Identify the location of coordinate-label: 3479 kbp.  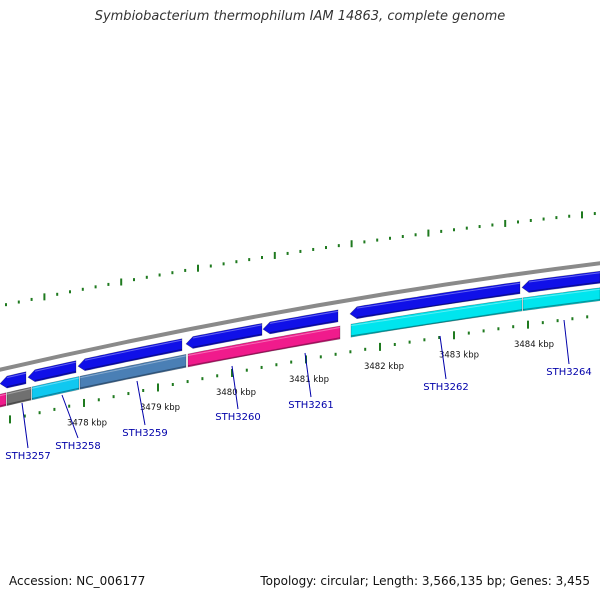
(160, 408).